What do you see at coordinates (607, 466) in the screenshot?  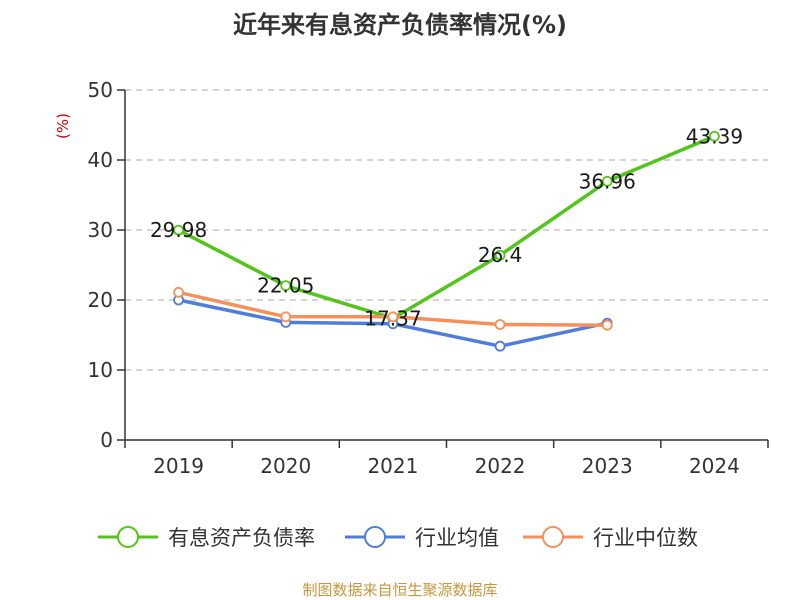 I see `x-tick-label: 2023` at bounding box center [607, 466].